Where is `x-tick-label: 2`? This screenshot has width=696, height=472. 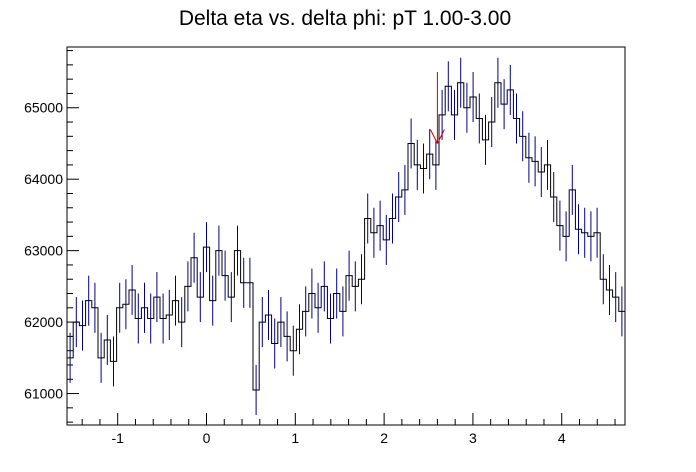 x-tick-label: 2 is located at coordinates (384, 438).